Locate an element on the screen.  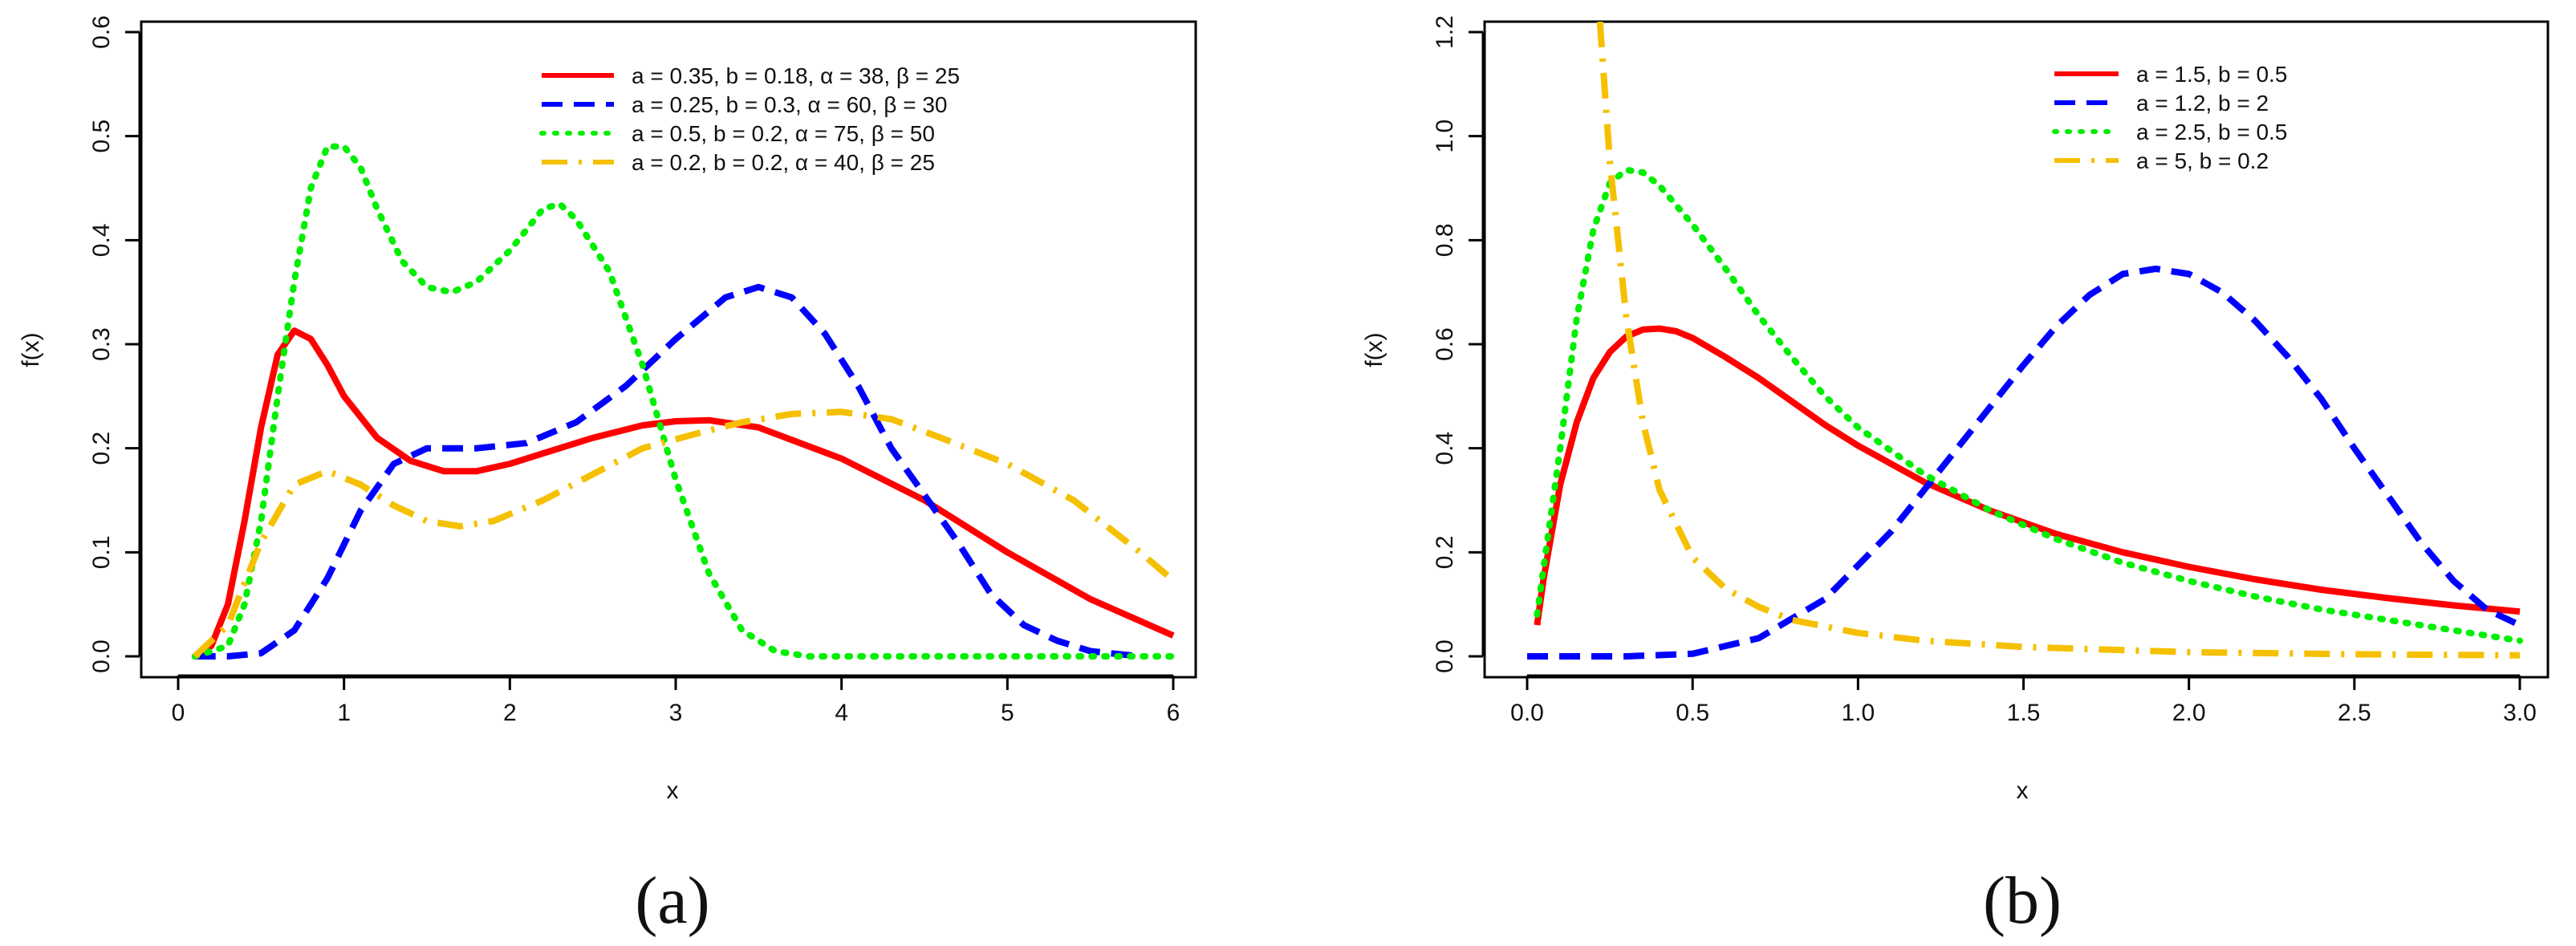
y-tick-label: 0.3 is located at coordinates (102, 344).